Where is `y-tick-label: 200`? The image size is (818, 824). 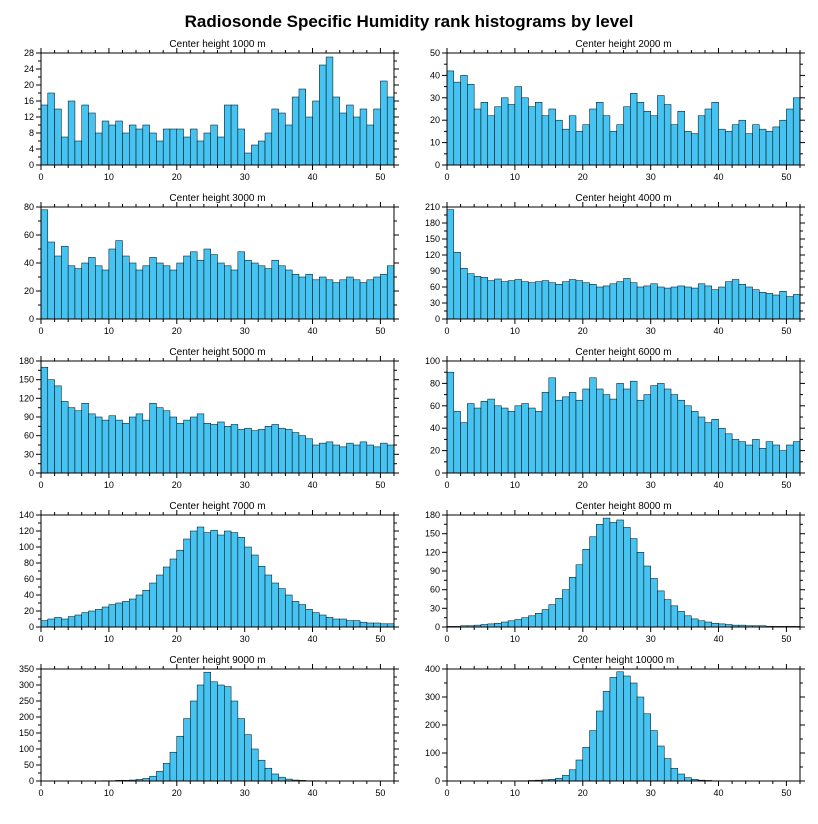
y-tick-label: 200 is located at coordinates (26, 717).